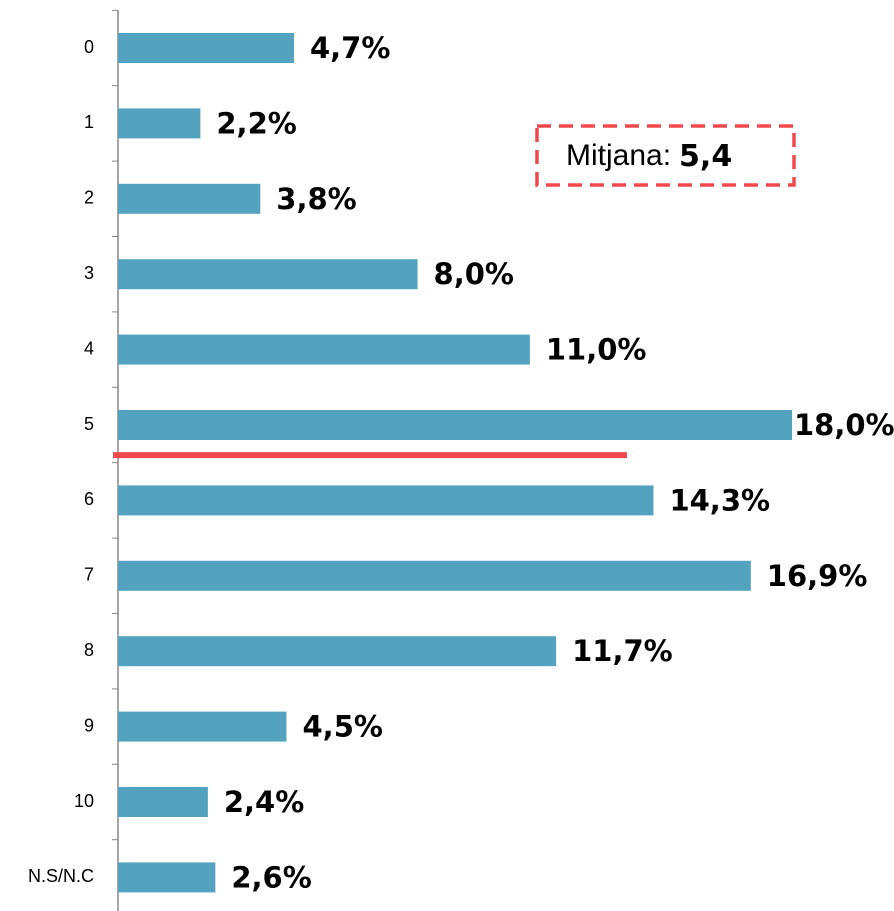 Image resolution: width=894 pixels, height=911 pixels. I want to click on y-tick-label: 1, so click(89, 122).